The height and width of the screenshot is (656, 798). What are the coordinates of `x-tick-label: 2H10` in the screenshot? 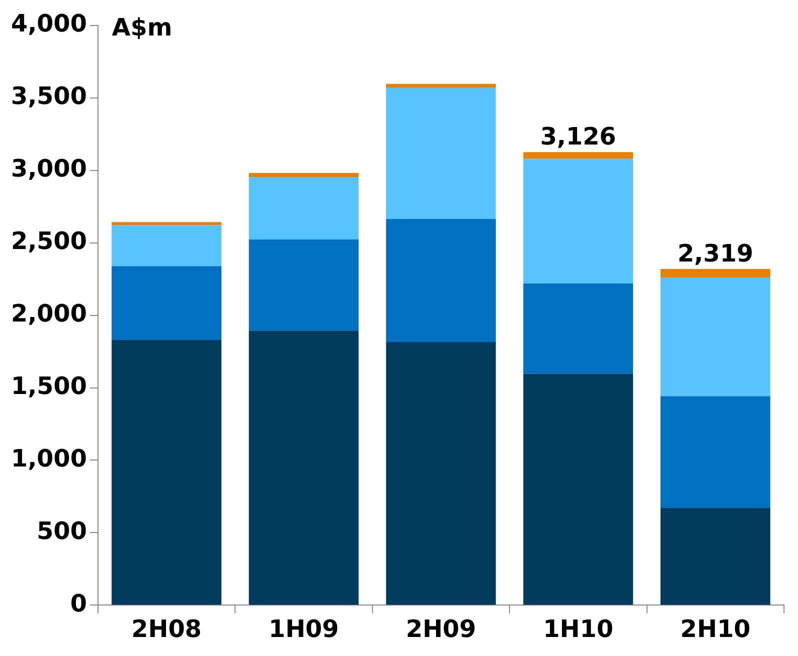 It's located at (715, 628).